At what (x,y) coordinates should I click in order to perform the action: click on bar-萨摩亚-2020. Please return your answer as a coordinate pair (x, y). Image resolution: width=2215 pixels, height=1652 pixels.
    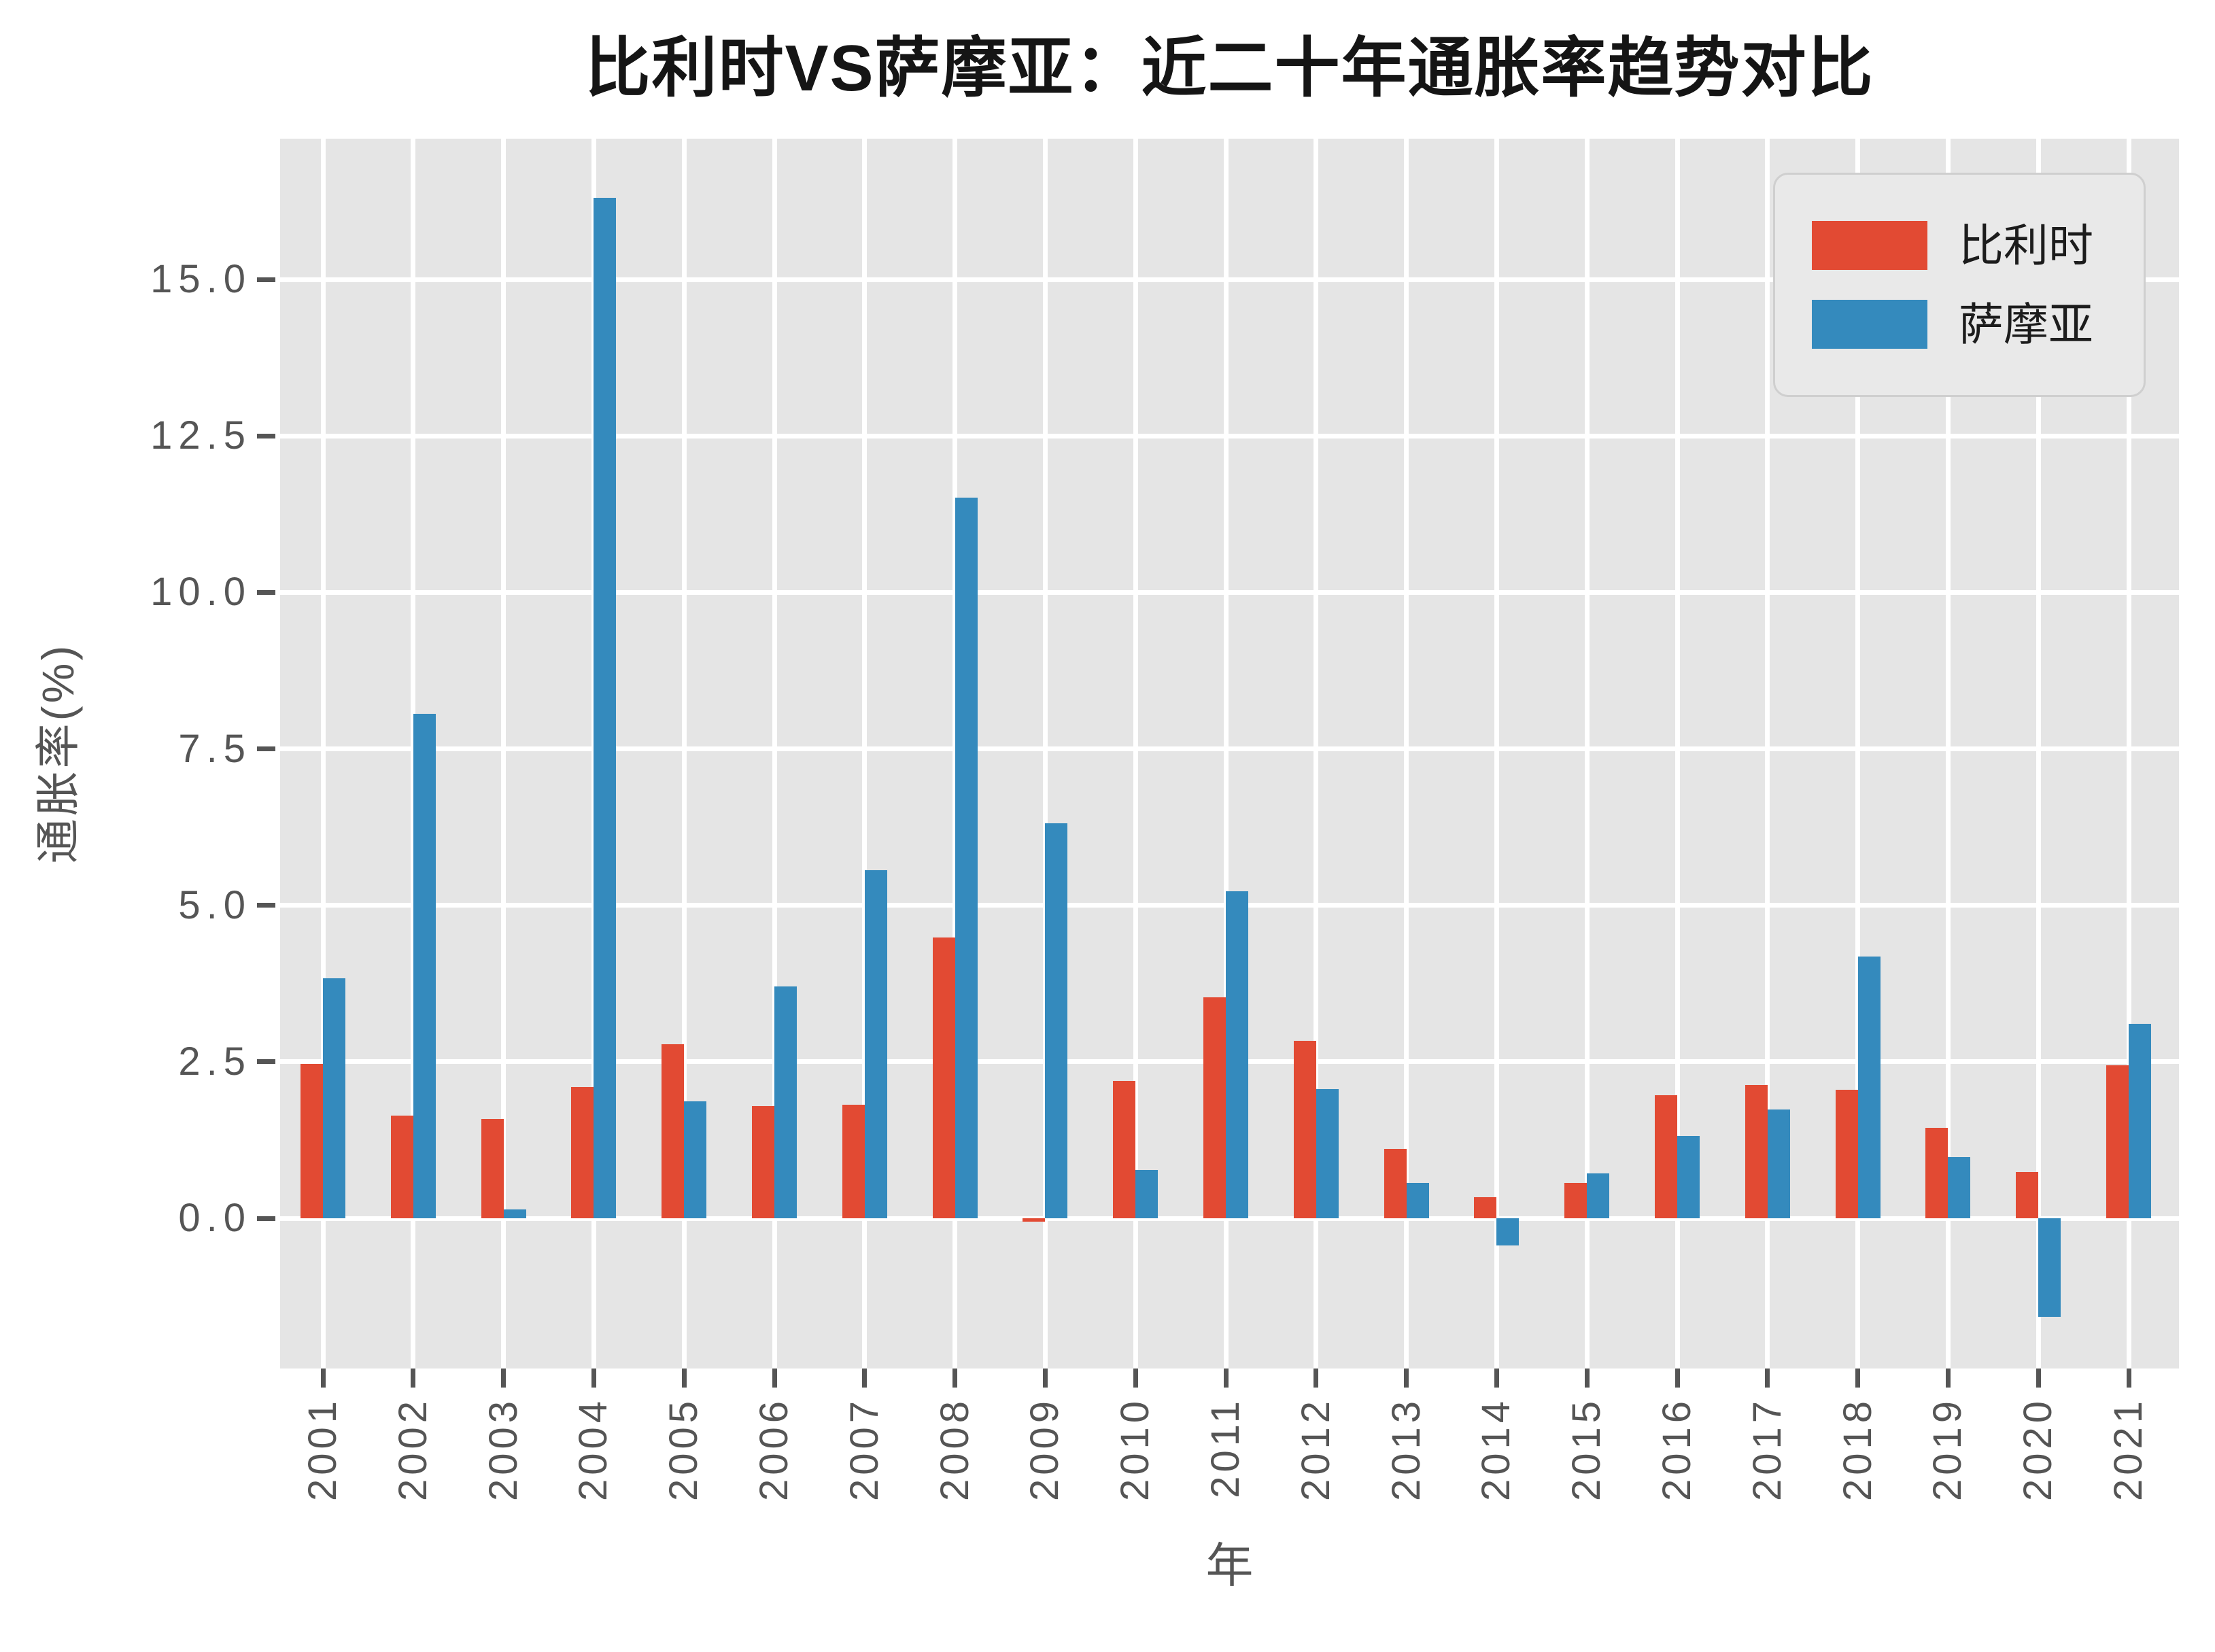
    Looking at the image, I should click on (2049, 1267).